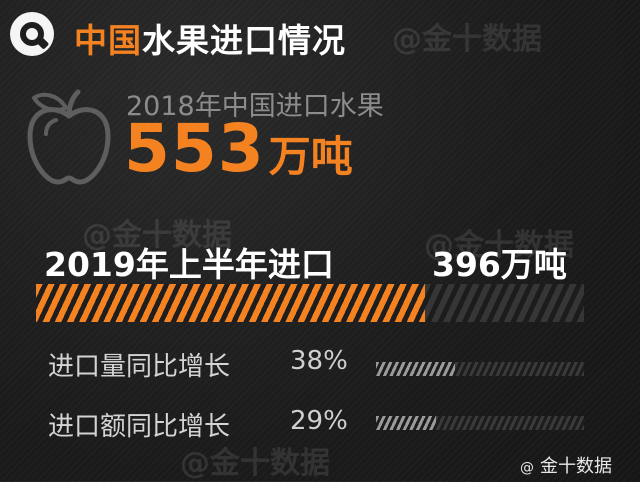  What do you see at coordinates (416, 369) in the screenshot?
I see `stat-bar-volume-fill` at bounding box center [416, 369].